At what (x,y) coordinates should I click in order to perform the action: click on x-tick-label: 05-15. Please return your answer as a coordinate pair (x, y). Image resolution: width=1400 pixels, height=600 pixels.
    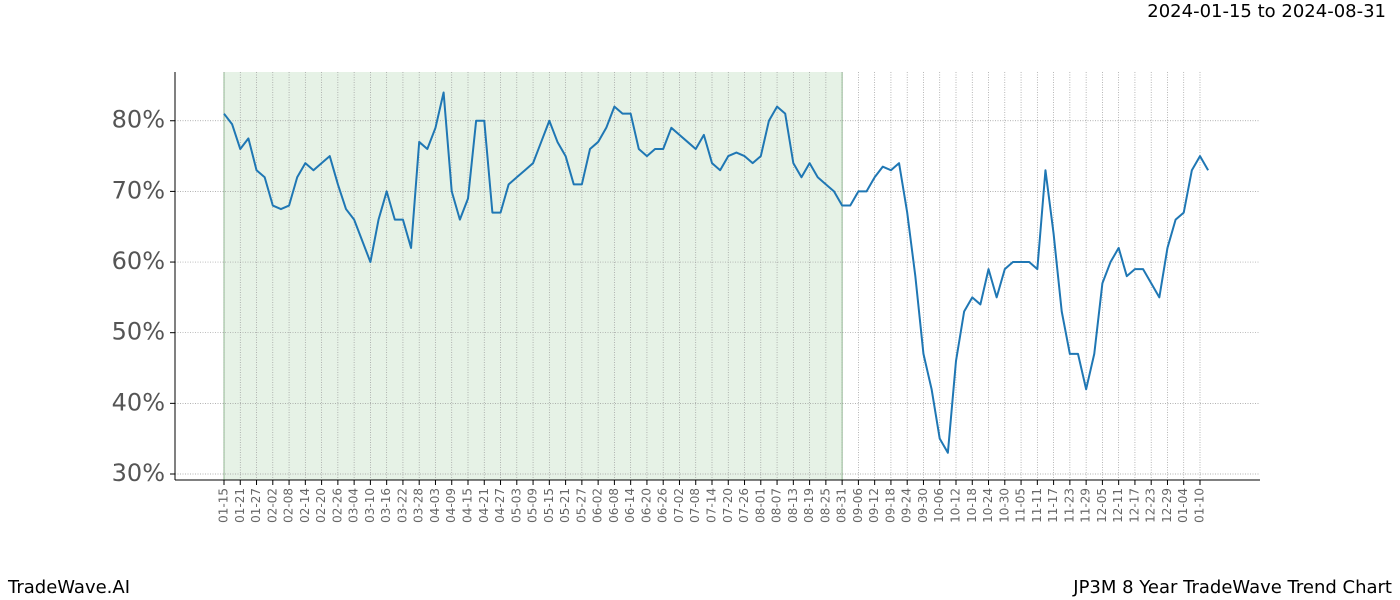
    Looking at the image, I should click on (549, 505).